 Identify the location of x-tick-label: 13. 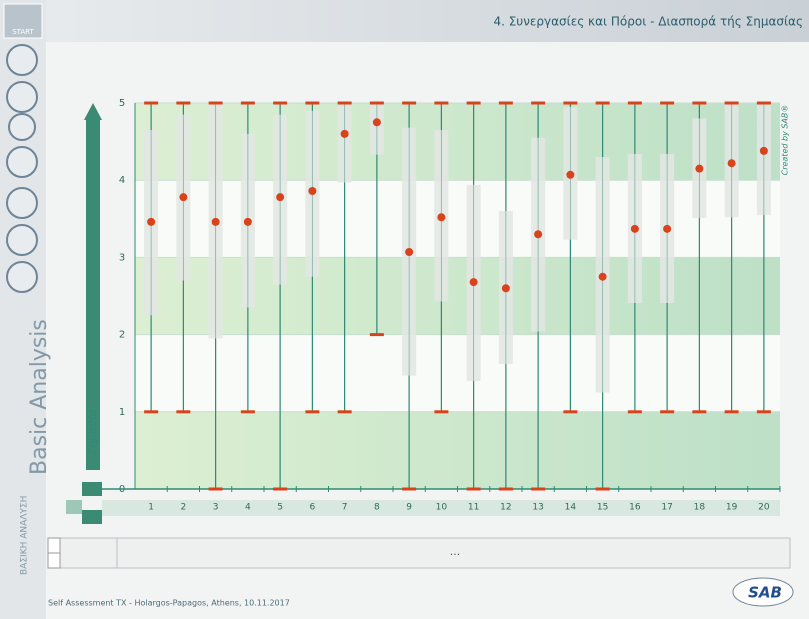
(537, 508).